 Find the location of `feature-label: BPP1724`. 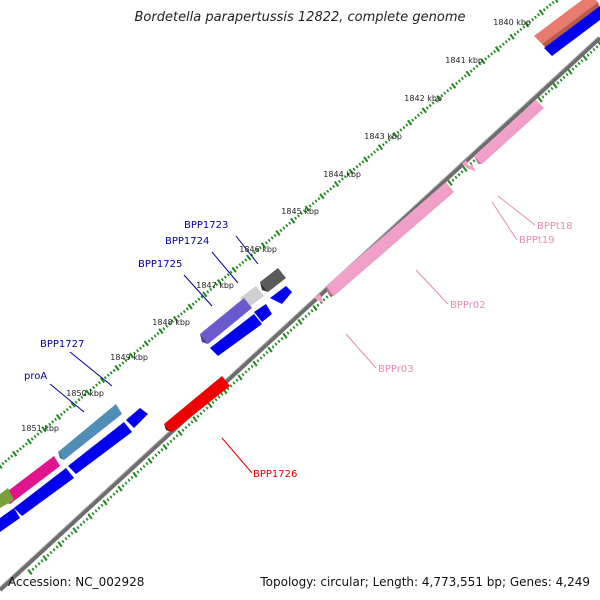

feature-label: BPP1724 is located at coordinates (187, 241).